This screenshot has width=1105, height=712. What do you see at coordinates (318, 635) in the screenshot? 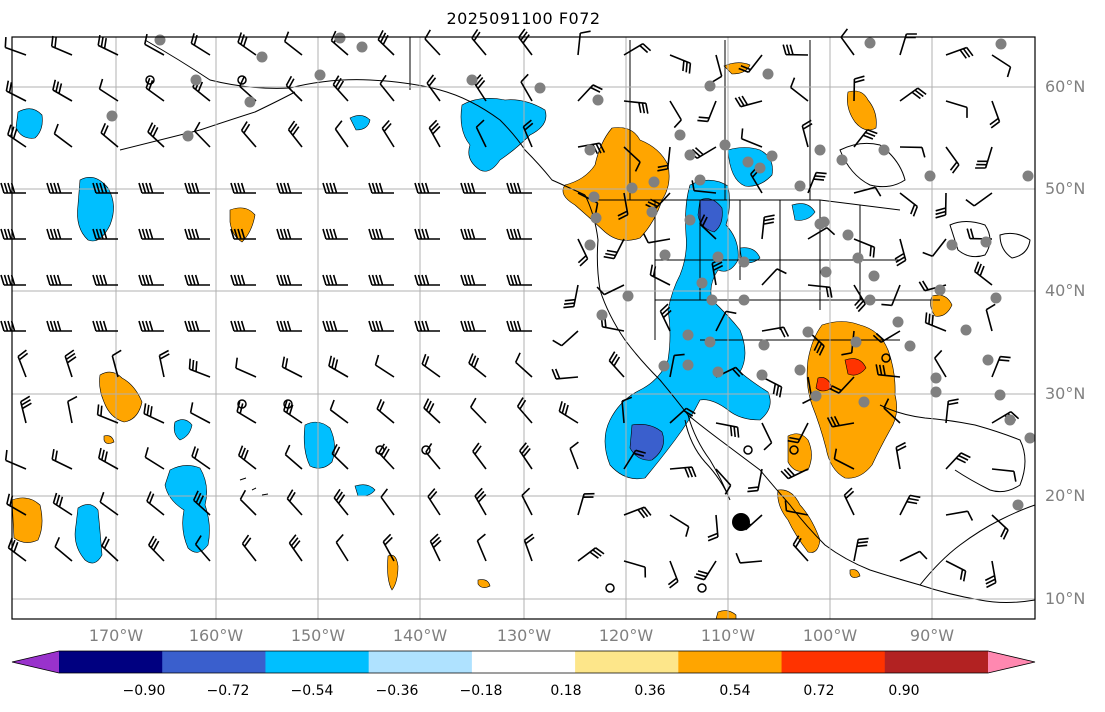
I see `lon-label-150: 150°W` at bounding box center [318, 635].